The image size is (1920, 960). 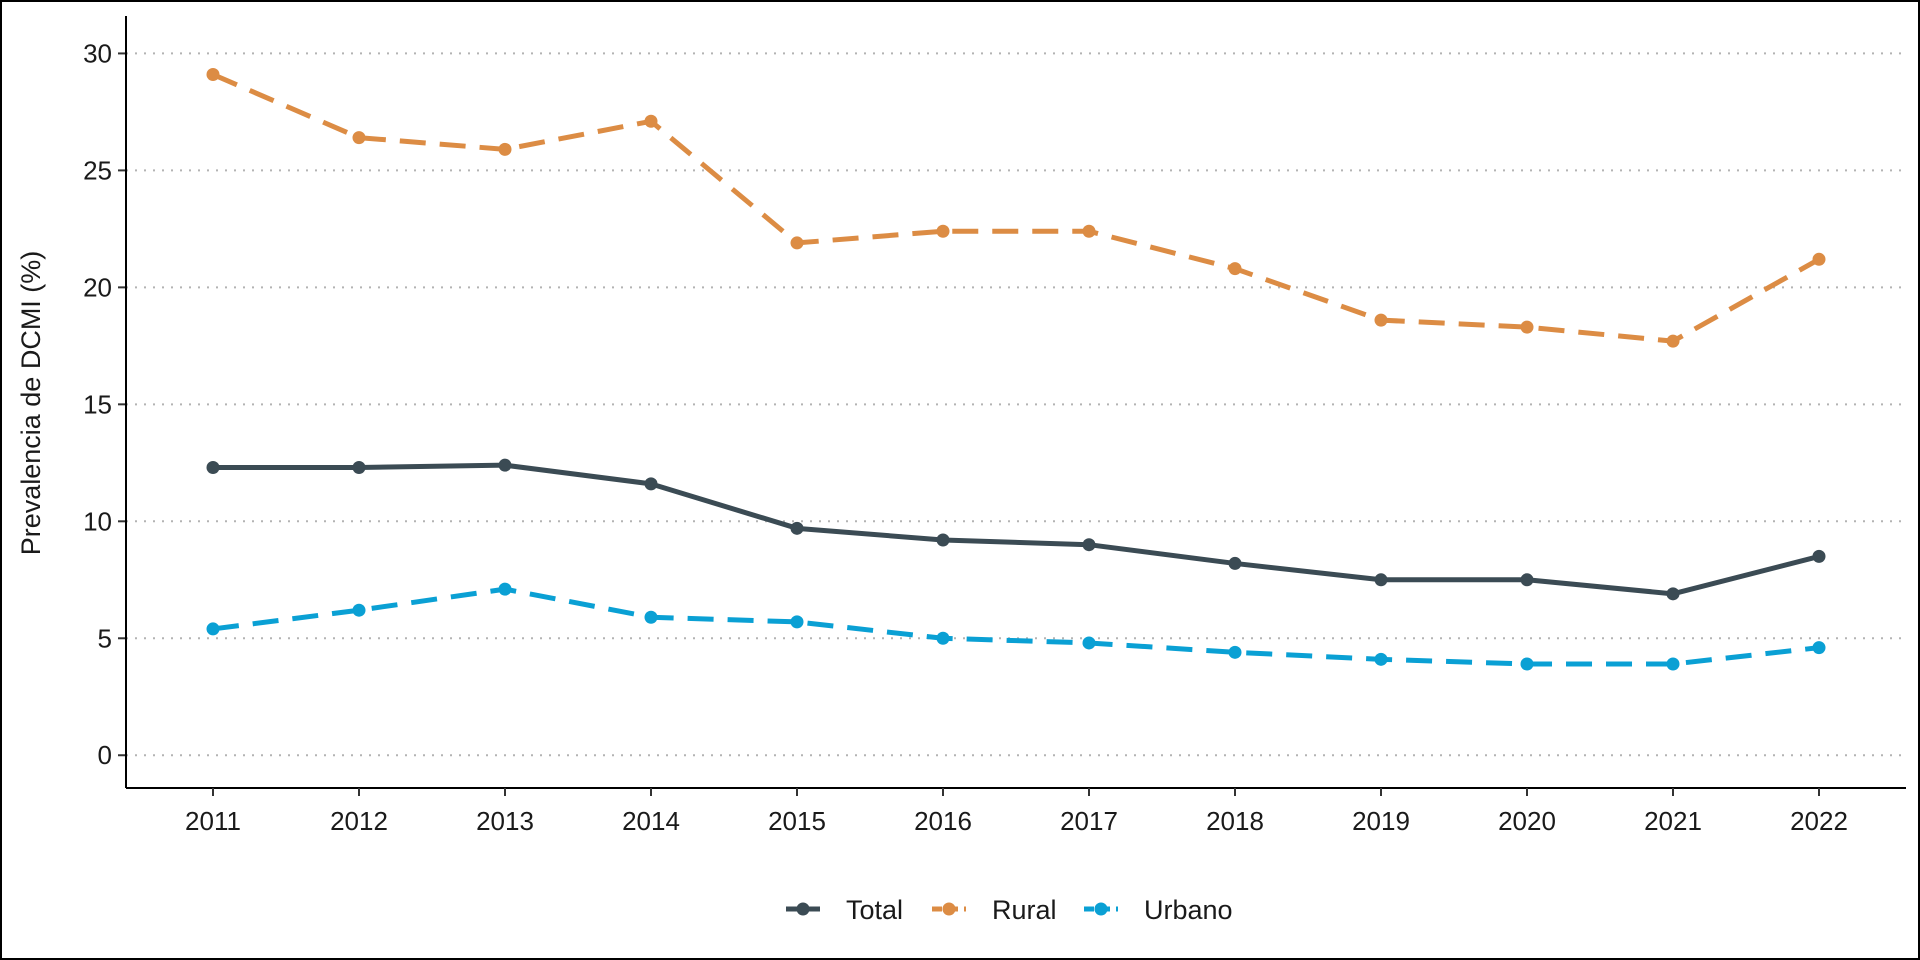 What do you see at coordinates (359, 821) in the screenshot?
I see `x-tick-label: 2012` at bounding box center [359, 821].